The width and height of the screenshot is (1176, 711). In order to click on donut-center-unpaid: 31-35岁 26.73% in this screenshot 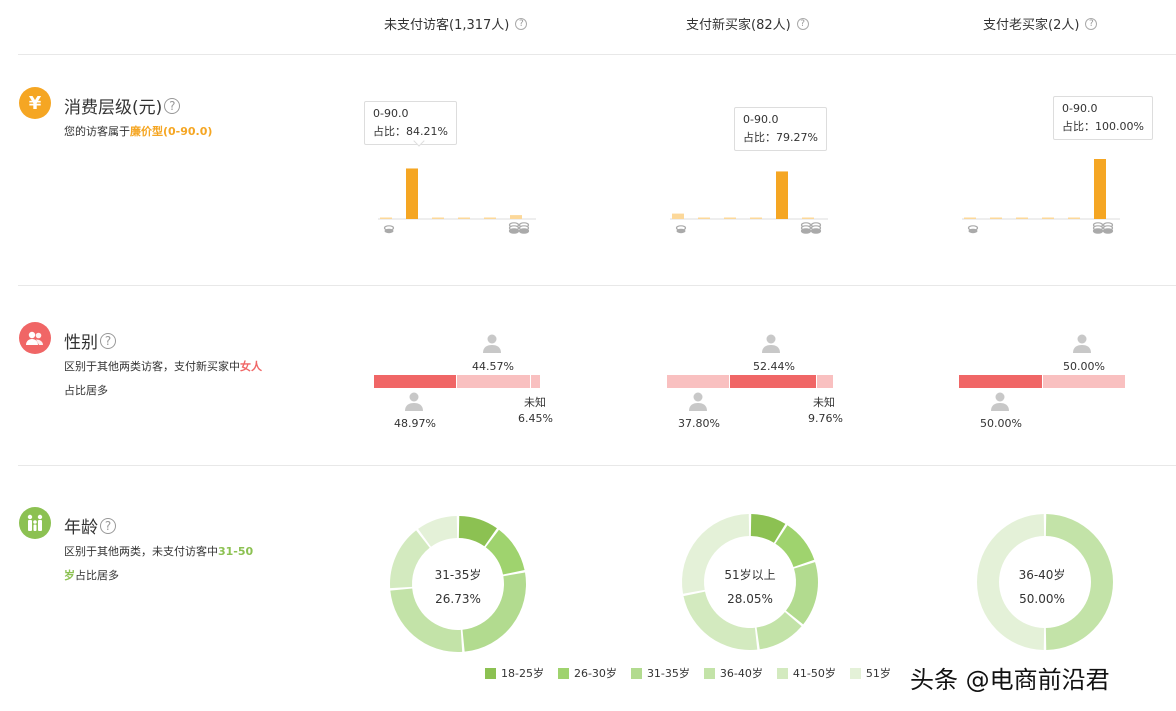, I will do `click(458, 587)`.